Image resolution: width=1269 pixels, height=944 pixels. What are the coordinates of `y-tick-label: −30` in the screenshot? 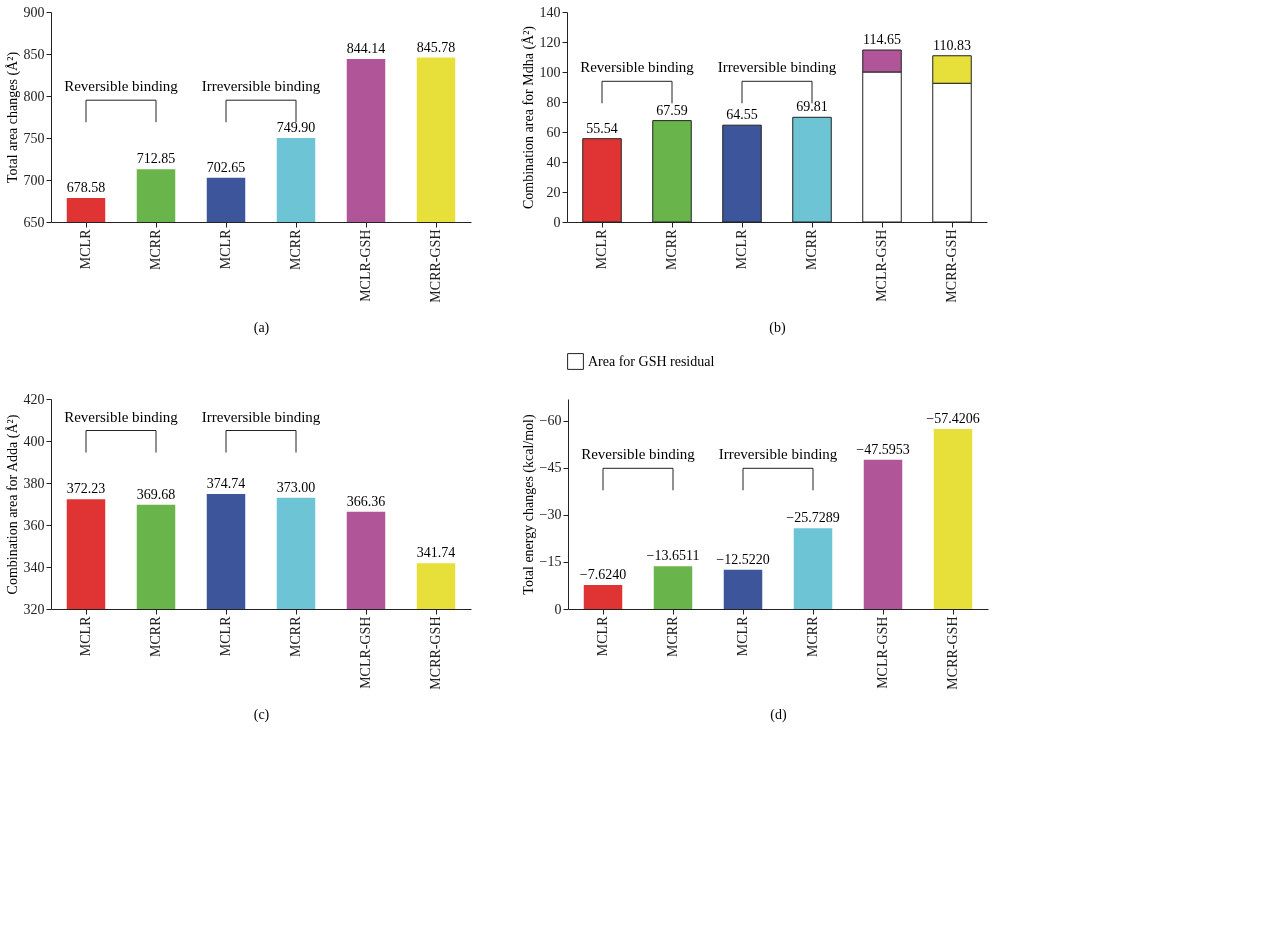 It's located at (550, 515).